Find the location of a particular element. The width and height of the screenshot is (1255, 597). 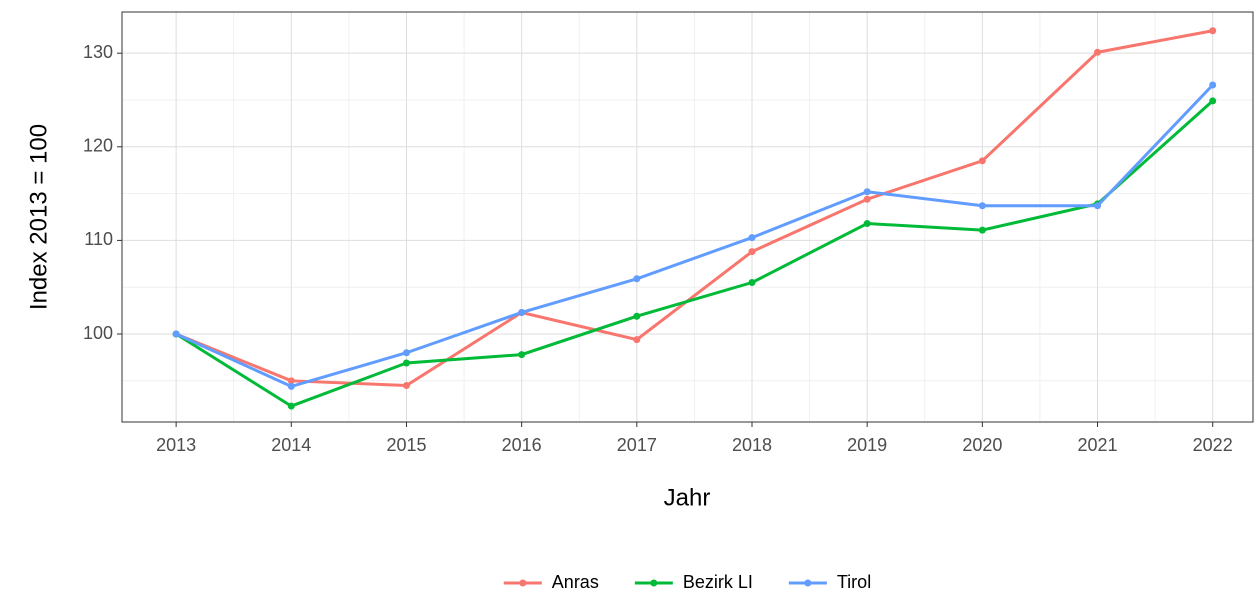

legend-label: Tirol is located at coordinates (854, 582).